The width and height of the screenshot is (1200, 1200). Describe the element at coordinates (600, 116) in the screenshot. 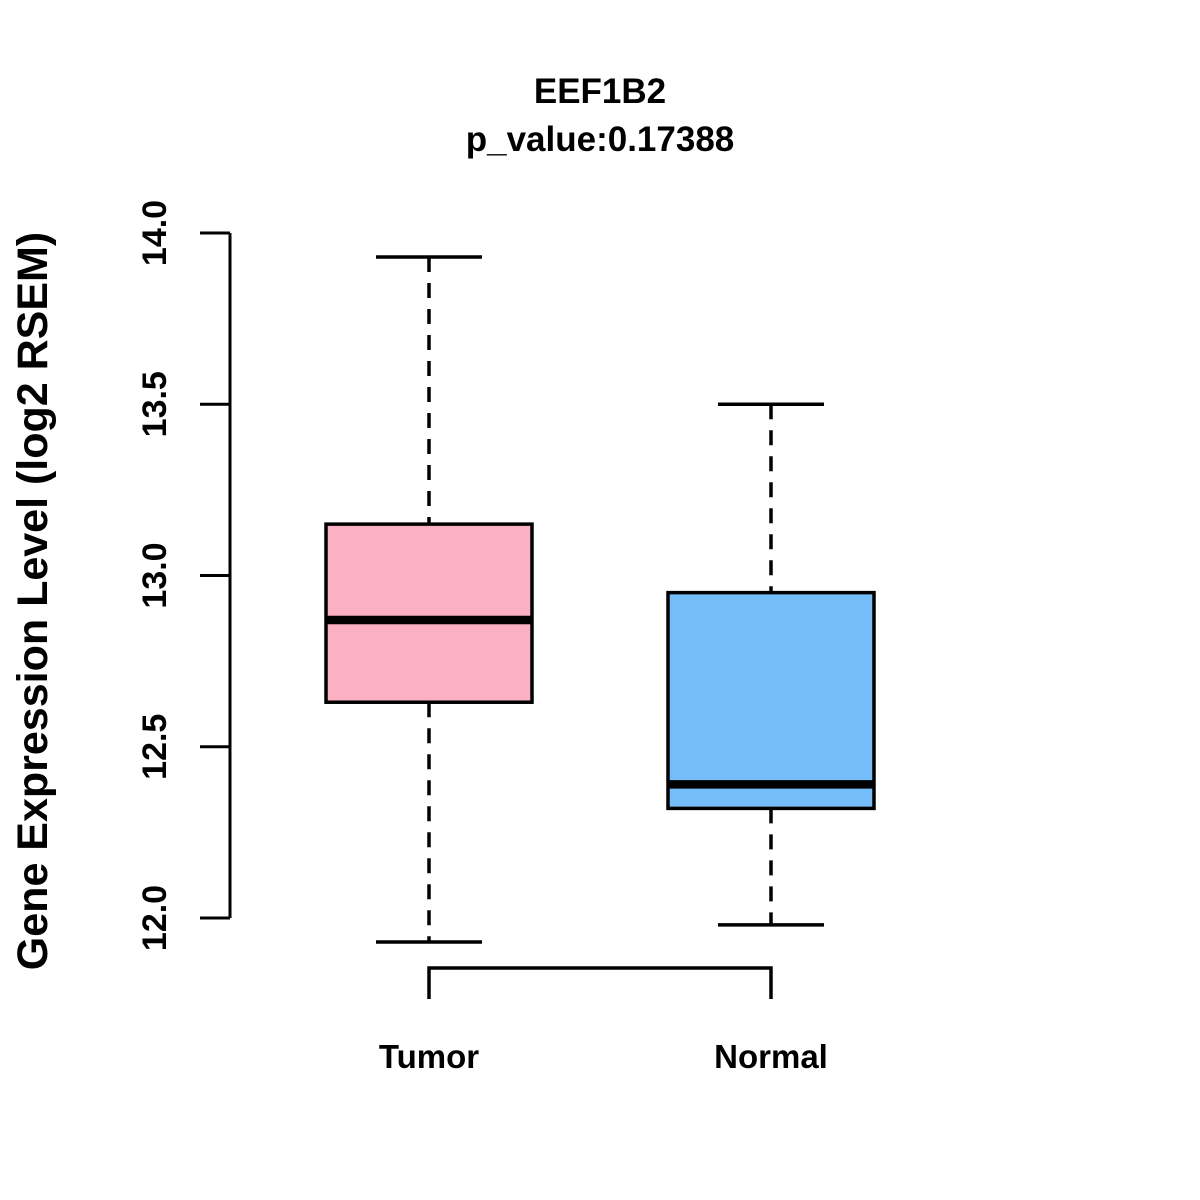

I see `title-block: EEF1B2 p_value:0.17388` at that location.